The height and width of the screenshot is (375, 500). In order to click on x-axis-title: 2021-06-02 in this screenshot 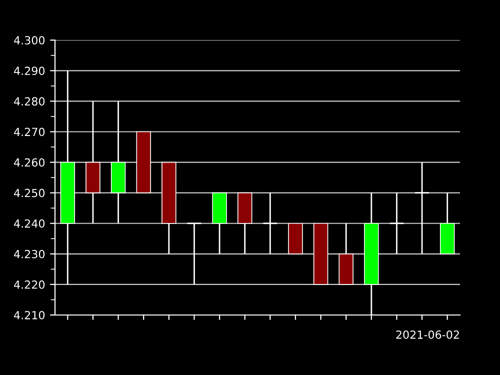, I will do `click(427, 334)`.